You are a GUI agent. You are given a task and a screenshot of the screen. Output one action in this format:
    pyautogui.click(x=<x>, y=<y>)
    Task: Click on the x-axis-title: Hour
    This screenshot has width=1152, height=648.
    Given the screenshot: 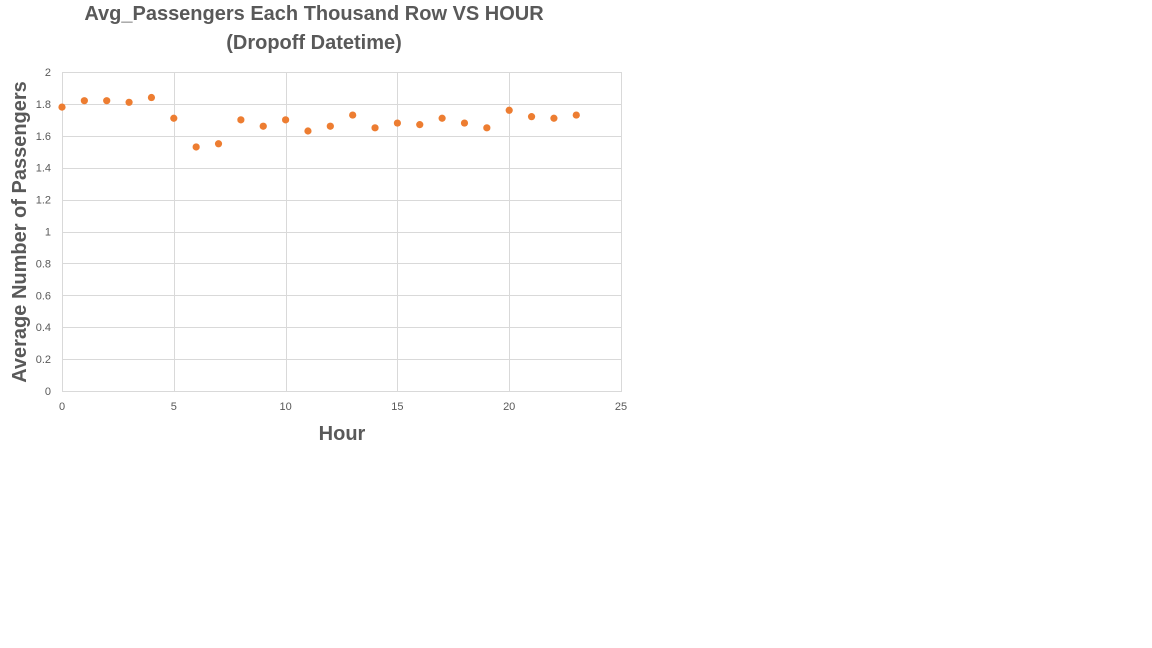 What is the action you would take?
    pyautogui.click(x=342, y=434)
    